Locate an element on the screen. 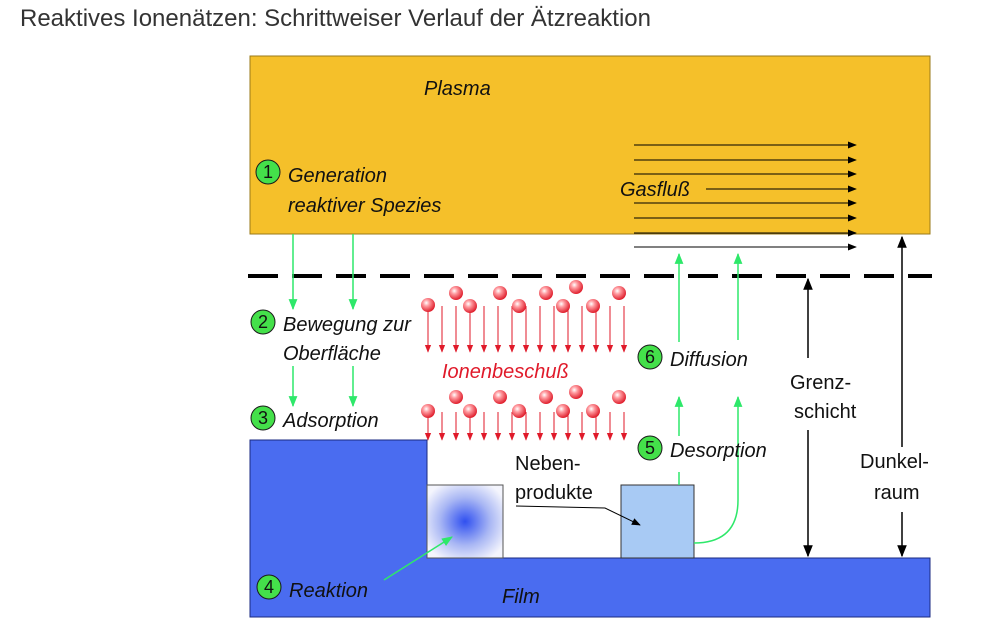 The width and height of the screenshot is (992, 626). step-6: 6 Diffusion is located at coordinates (692, 357).